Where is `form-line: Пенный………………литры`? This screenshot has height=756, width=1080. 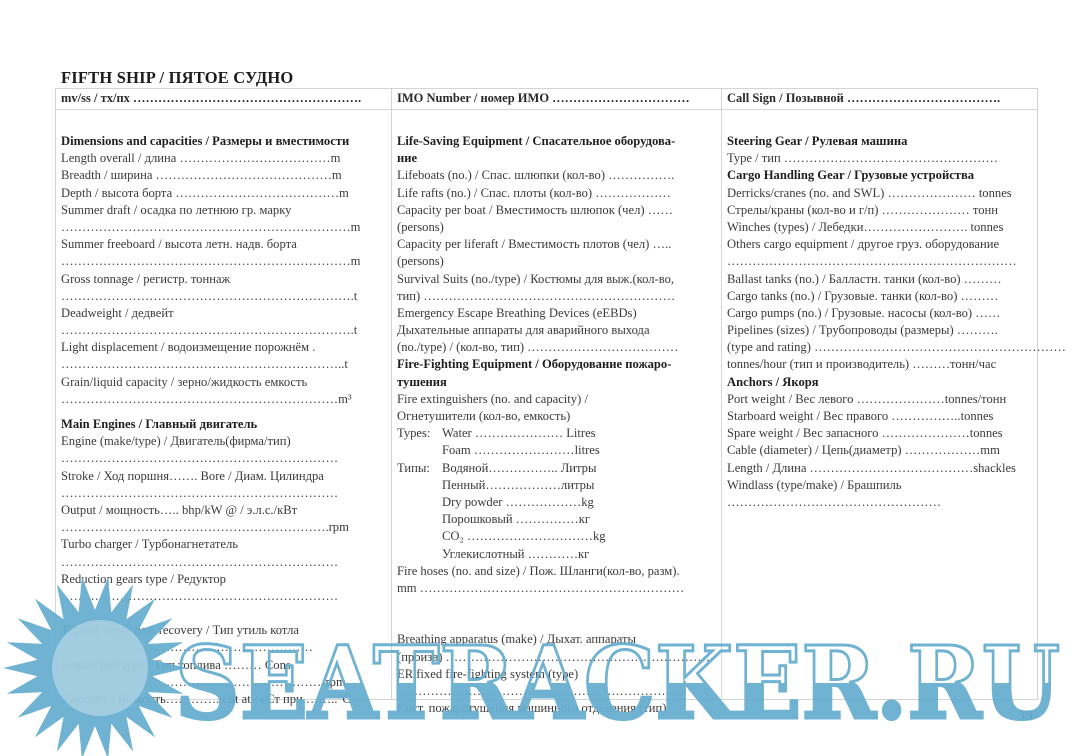 form-line: Пенный………………литры is located at coordinates (559, 485).